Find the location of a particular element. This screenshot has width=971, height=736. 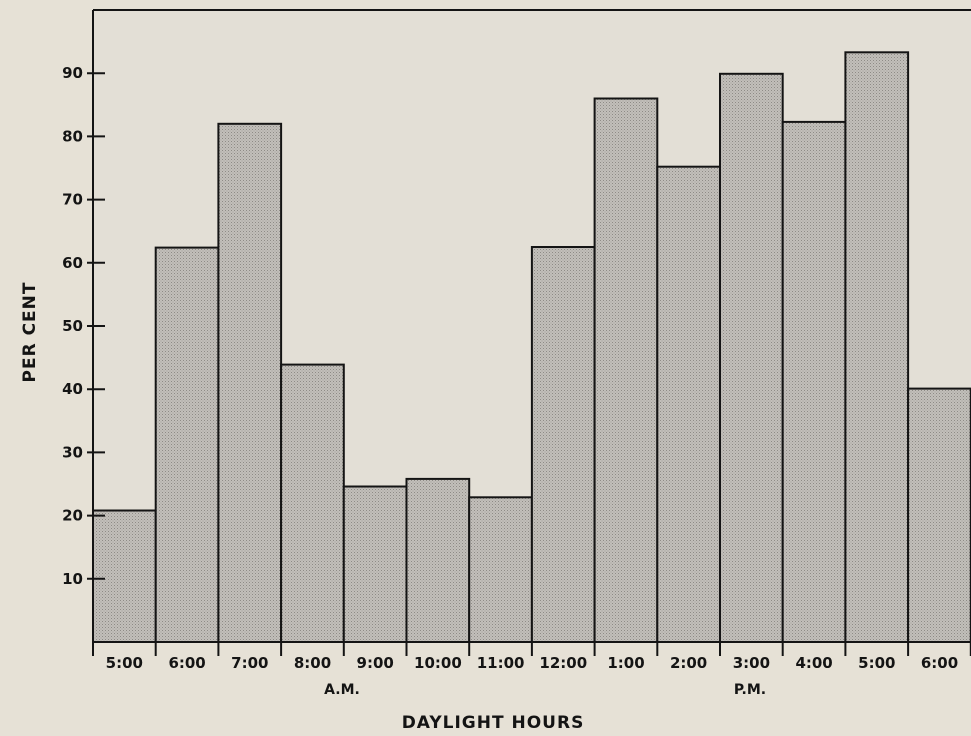

y-tick-label-0: 10 is located at coordinates (72, 579).